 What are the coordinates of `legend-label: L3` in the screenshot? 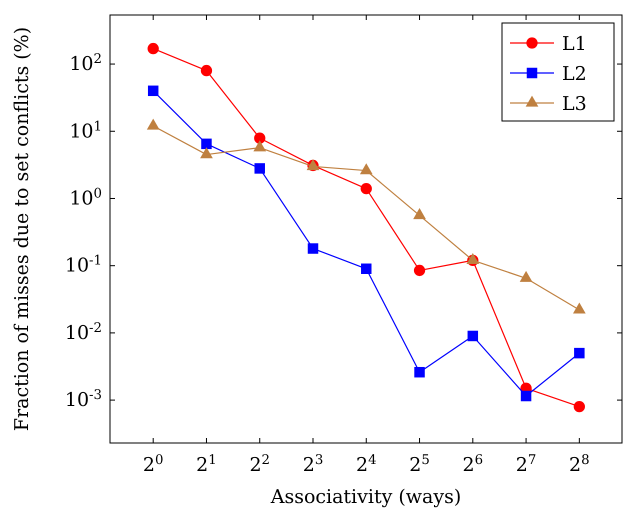 It's located at (574, 104).